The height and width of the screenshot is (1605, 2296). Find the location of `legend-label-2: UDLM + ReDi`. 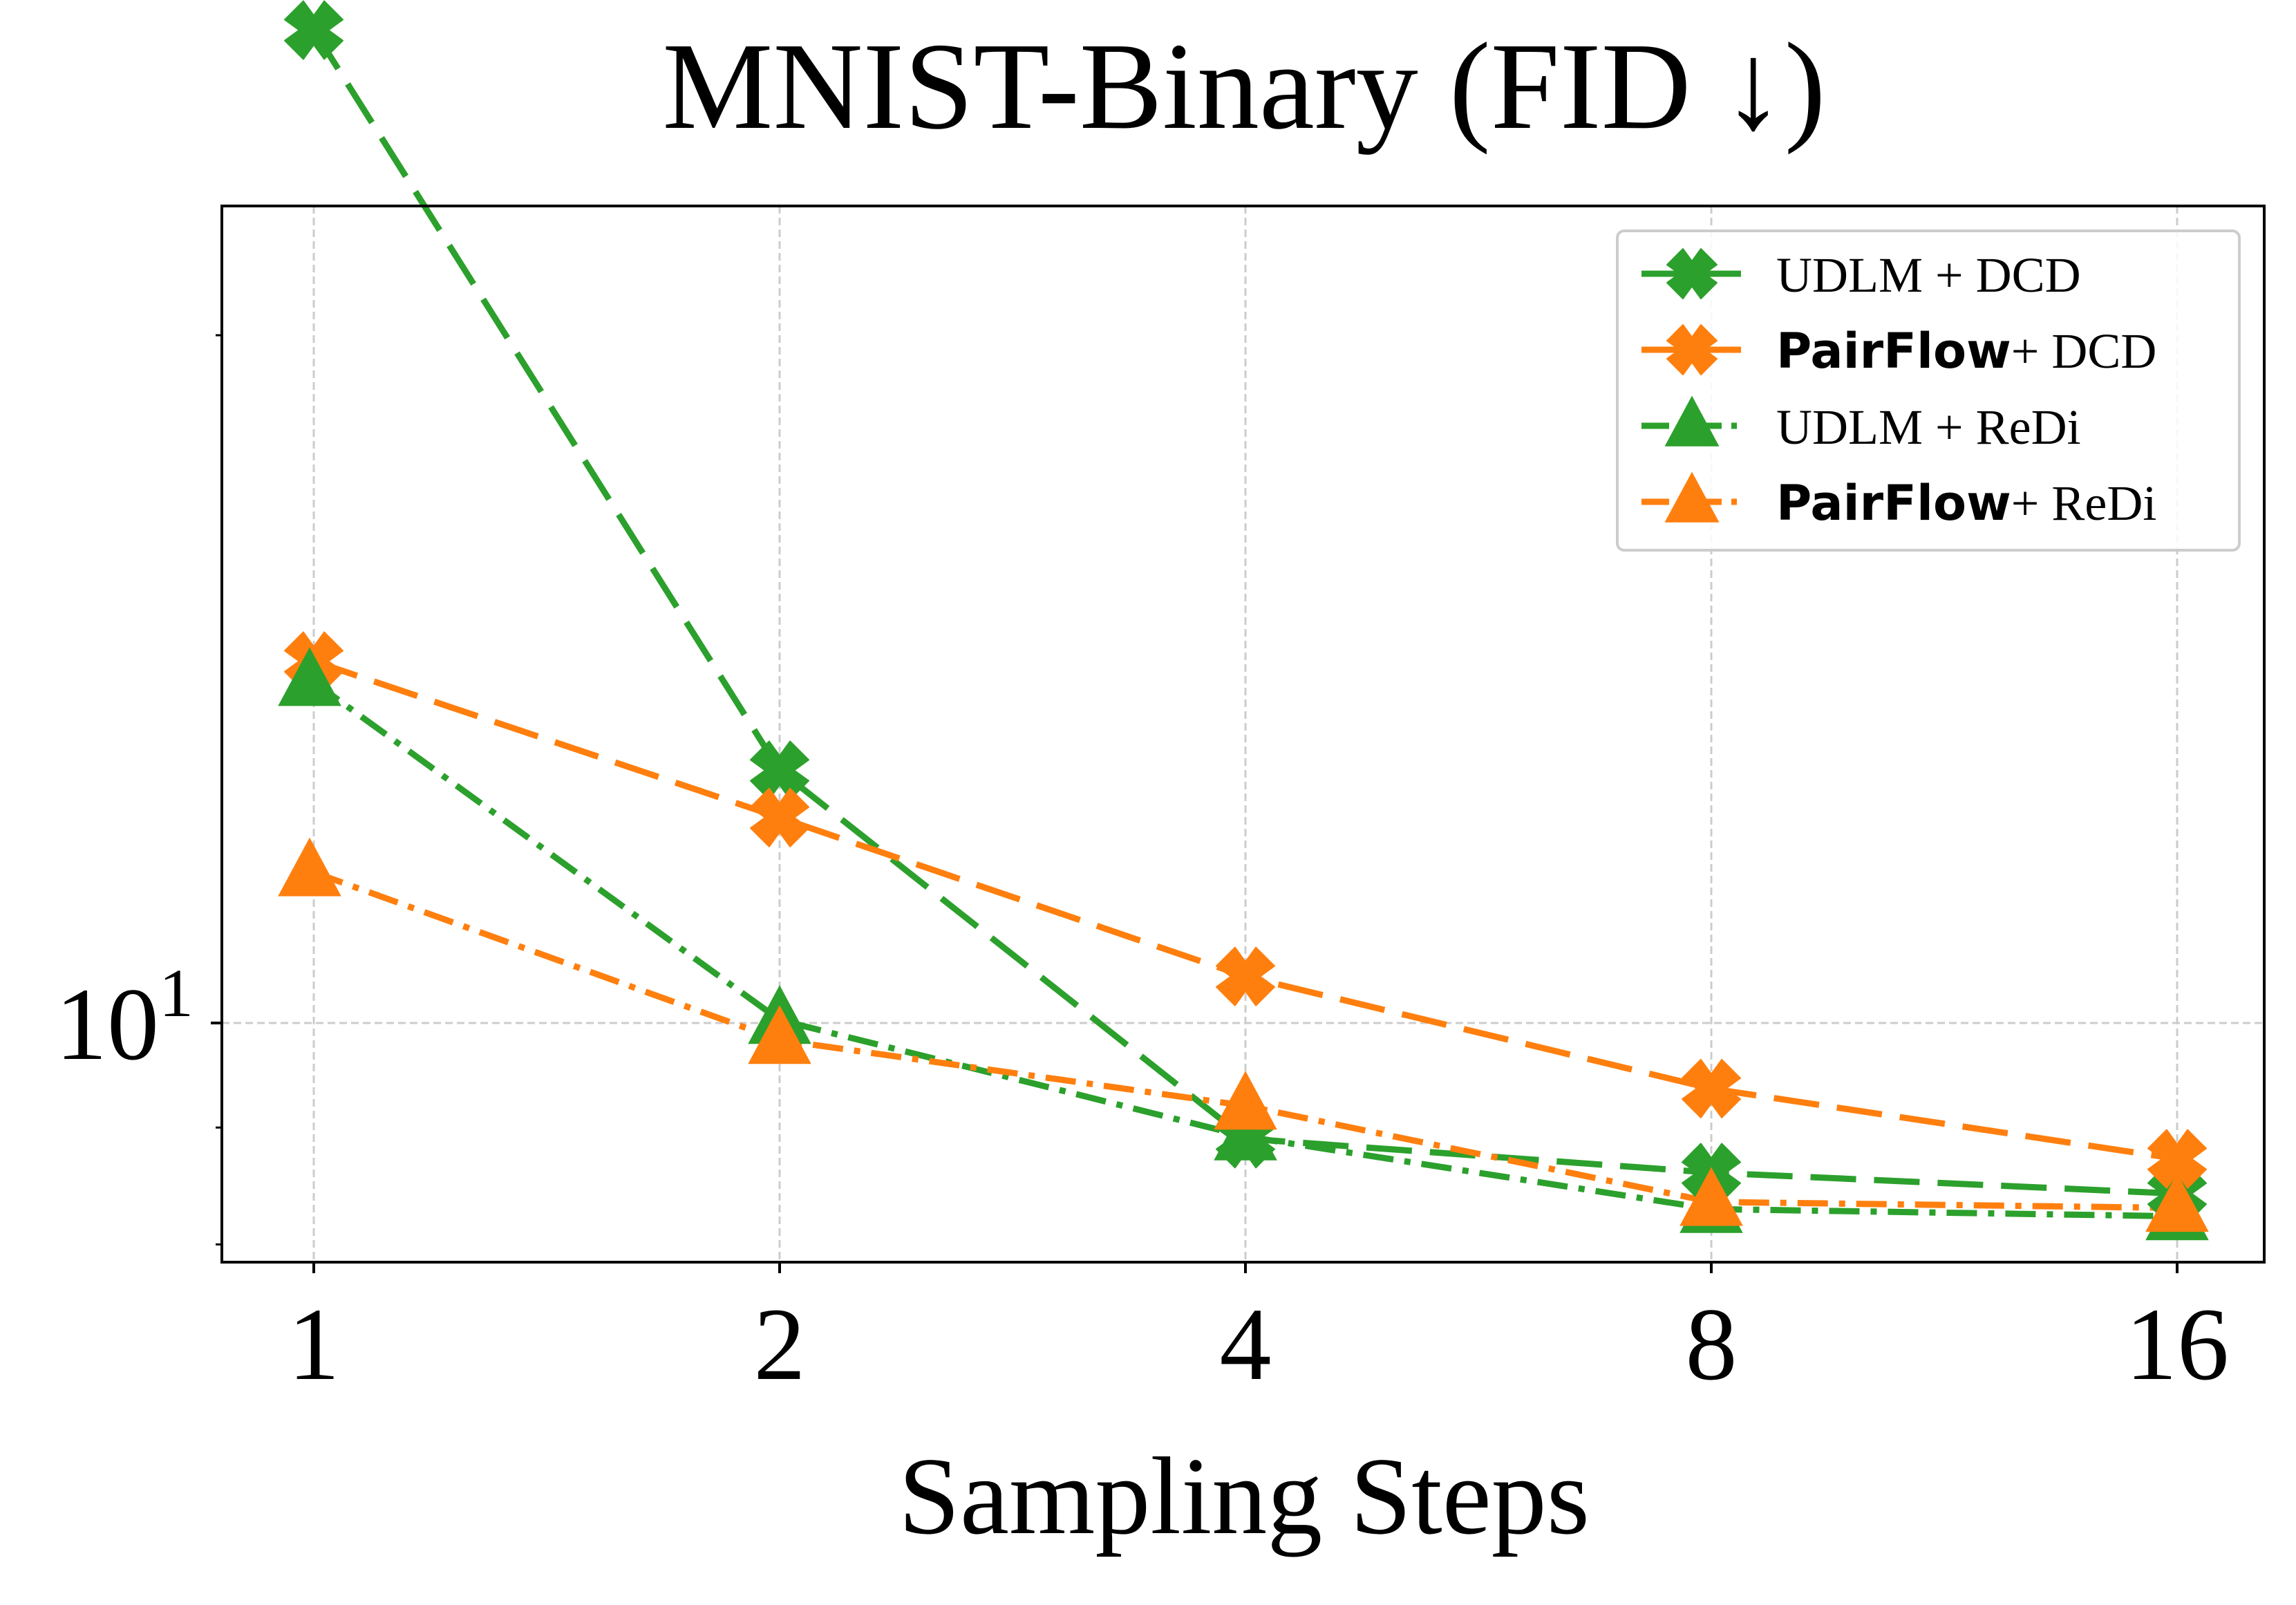

legend-label-2: UDLM + ReDi is located at coordinates (1929, 427).